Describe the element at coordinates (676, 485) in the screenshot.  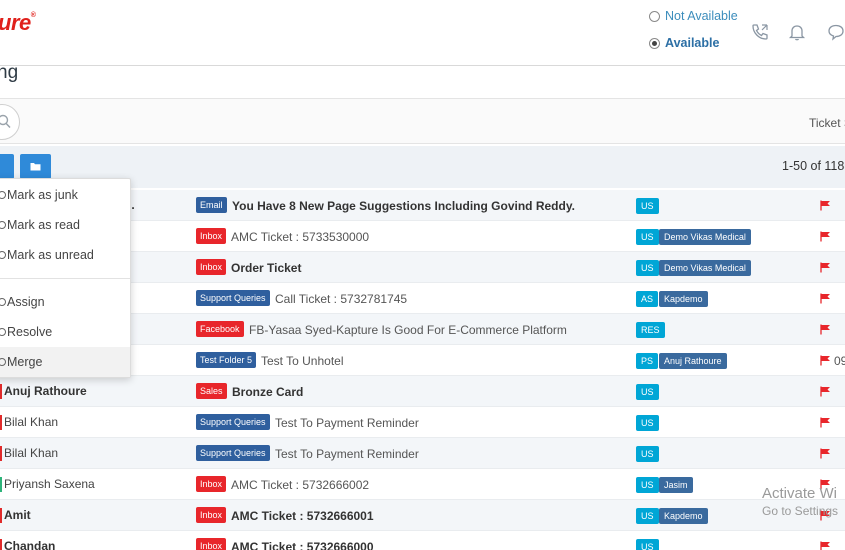
I see `ticket-agent-chip: Jasim` at that location.